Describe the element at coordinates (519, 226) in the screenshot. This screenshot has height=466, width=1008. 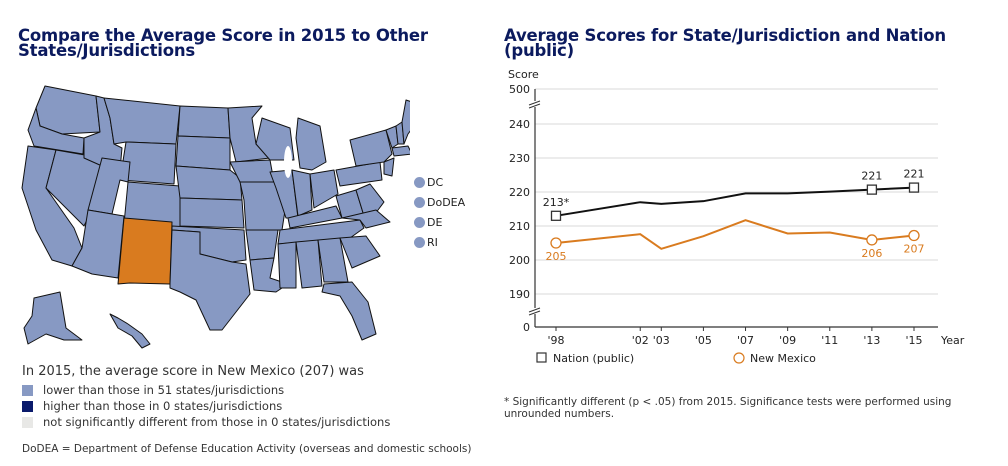
I see `y-tick-label: 210` at that location.